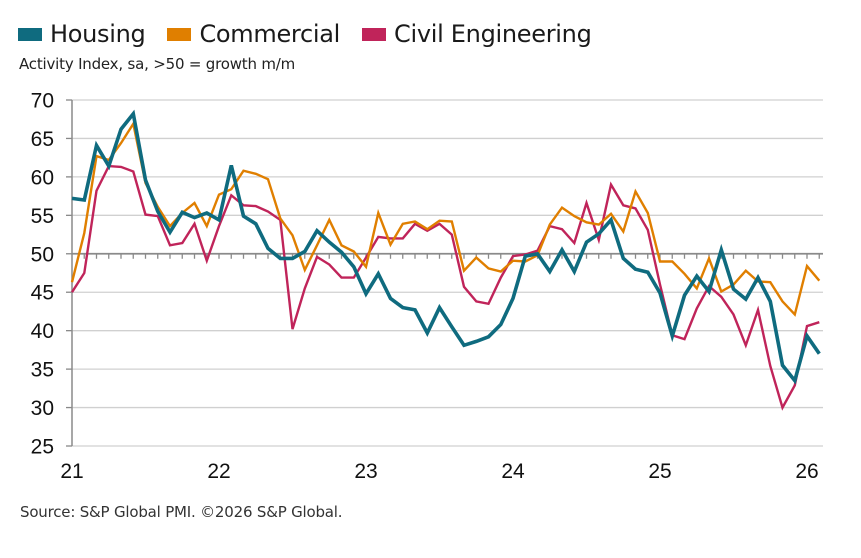 The width and height of the screenshot is (861, 558). What do you see at coordinates (42, 177) in the screenshot?
I see `y-tick-label: 60` at bounding box center [42, 177].